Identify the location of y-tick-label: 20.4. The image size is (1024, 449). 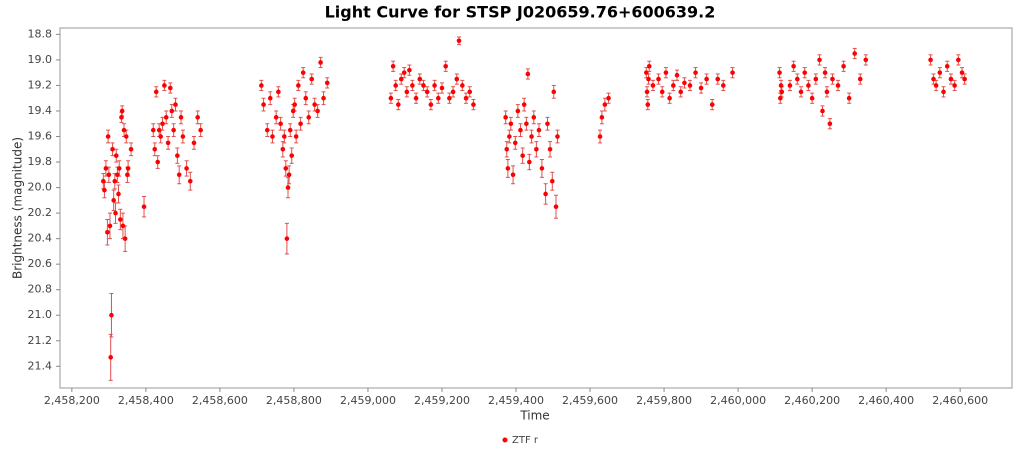
(40, 238).